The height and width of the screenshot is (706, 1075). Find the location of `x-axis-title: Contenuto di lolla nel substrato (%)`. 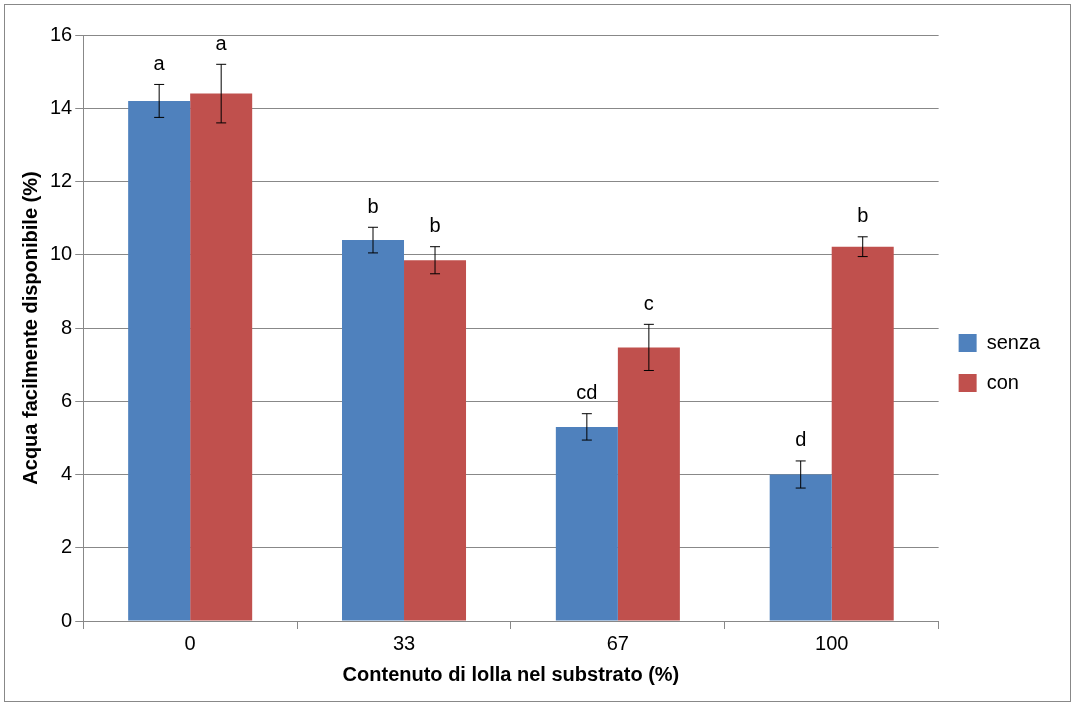

x-axis-title: Contenuto di lolla nel substrato (%) is located at coordinates (511, 673).